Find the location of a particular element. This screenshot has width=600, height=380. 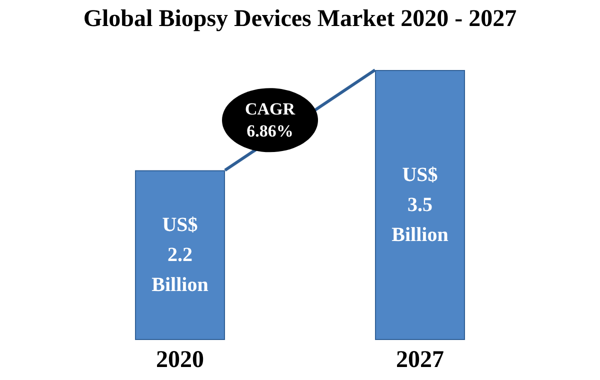

data-label: US$ 2.2 Billion is located at coordinates (180, 255).